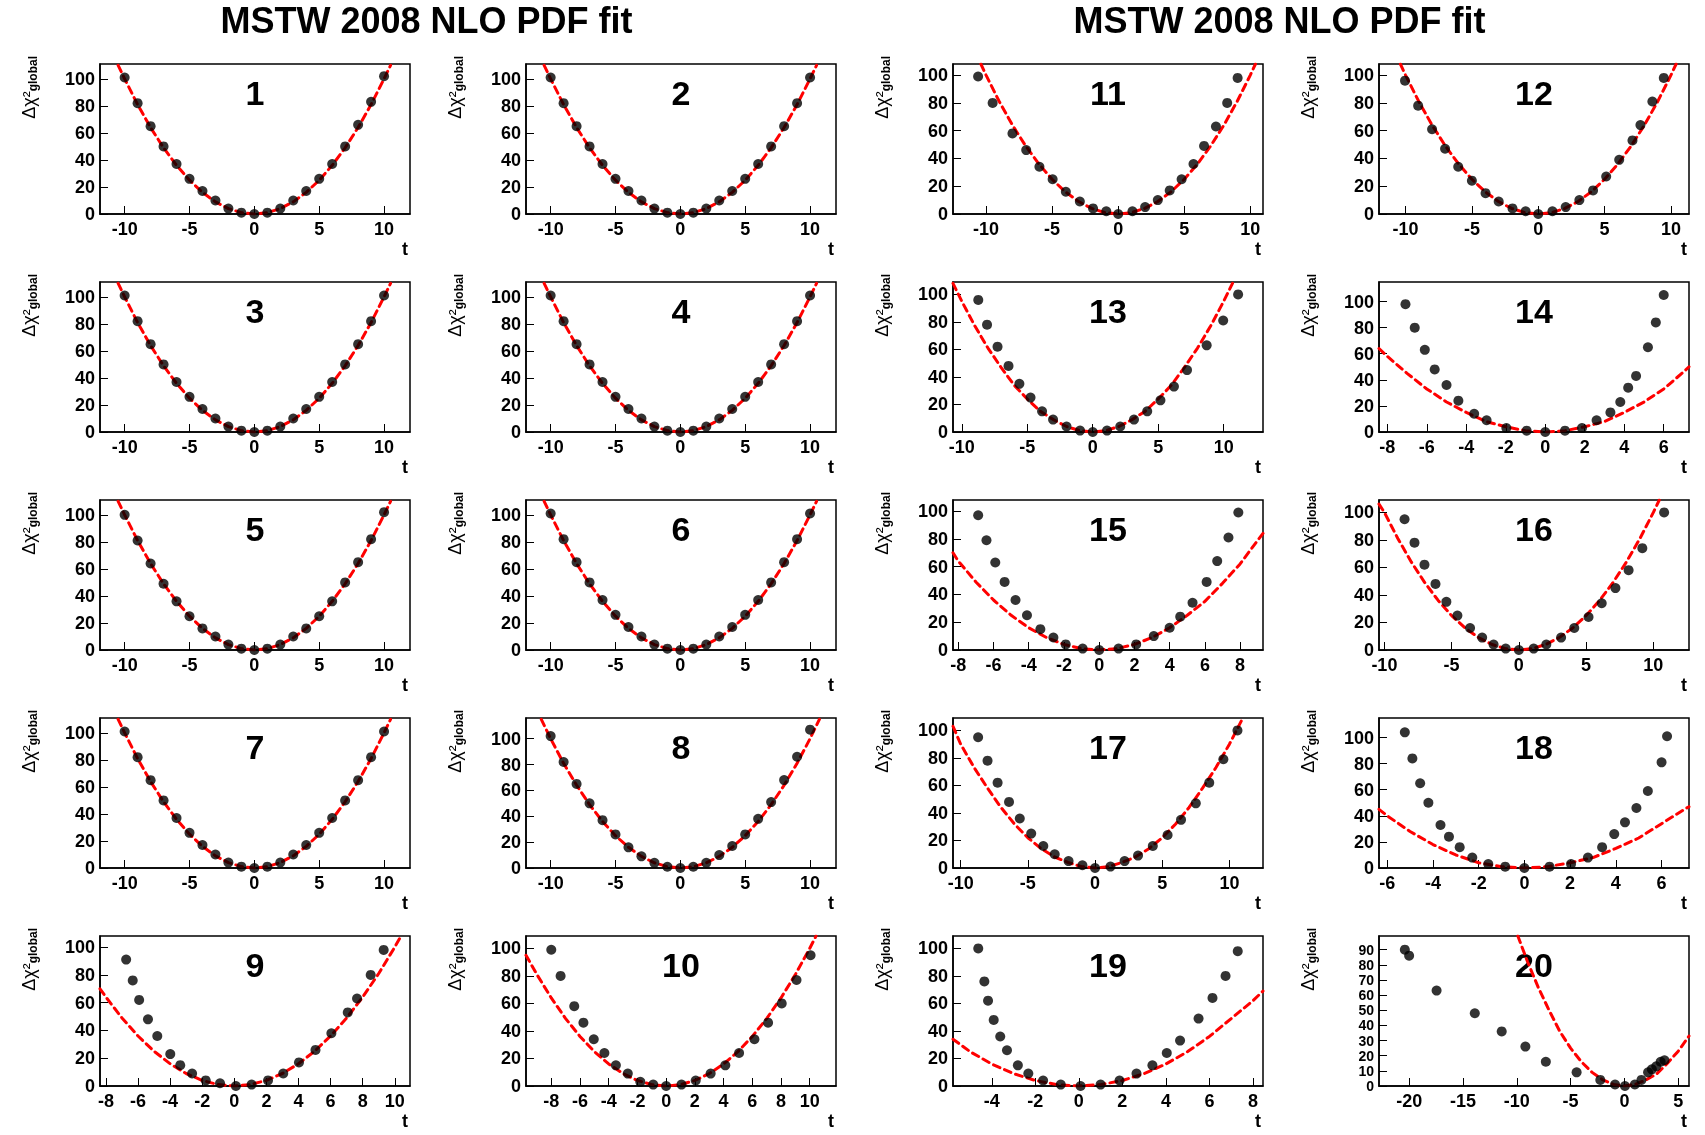  Describe the element at coordinates (255, 311) in the screenshot. I see `annotation: 3` at that location.